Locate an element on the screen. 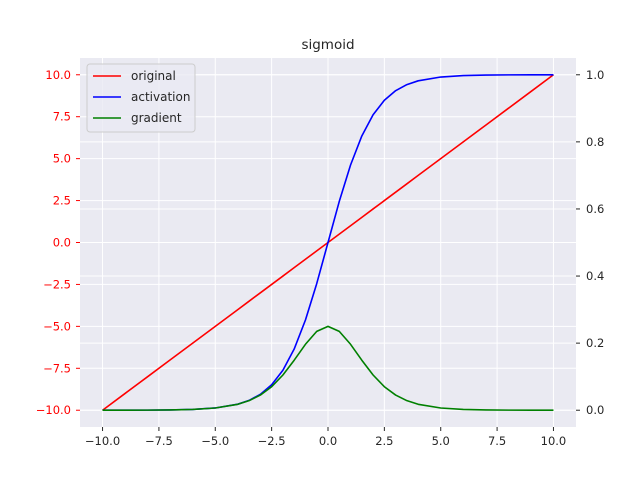 This screenshot has height=480, width=640. y-right-tick-label: 0.0 is located at coordinates (595, 410).